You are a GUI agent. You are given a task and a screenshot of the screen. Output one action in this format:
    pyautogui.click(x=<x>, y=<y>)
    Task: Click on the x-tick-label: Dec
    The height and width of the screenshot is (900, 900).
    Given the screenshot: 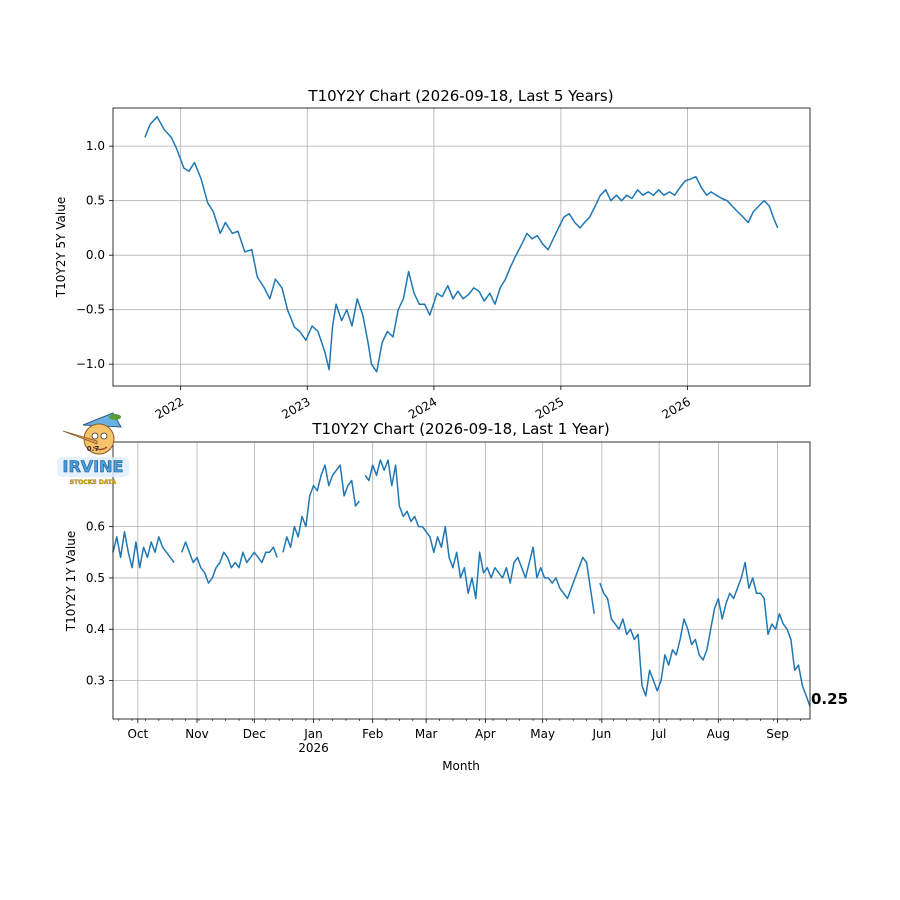 What is the action you would take?
    pyautogui.click(x=254, y=734)
    